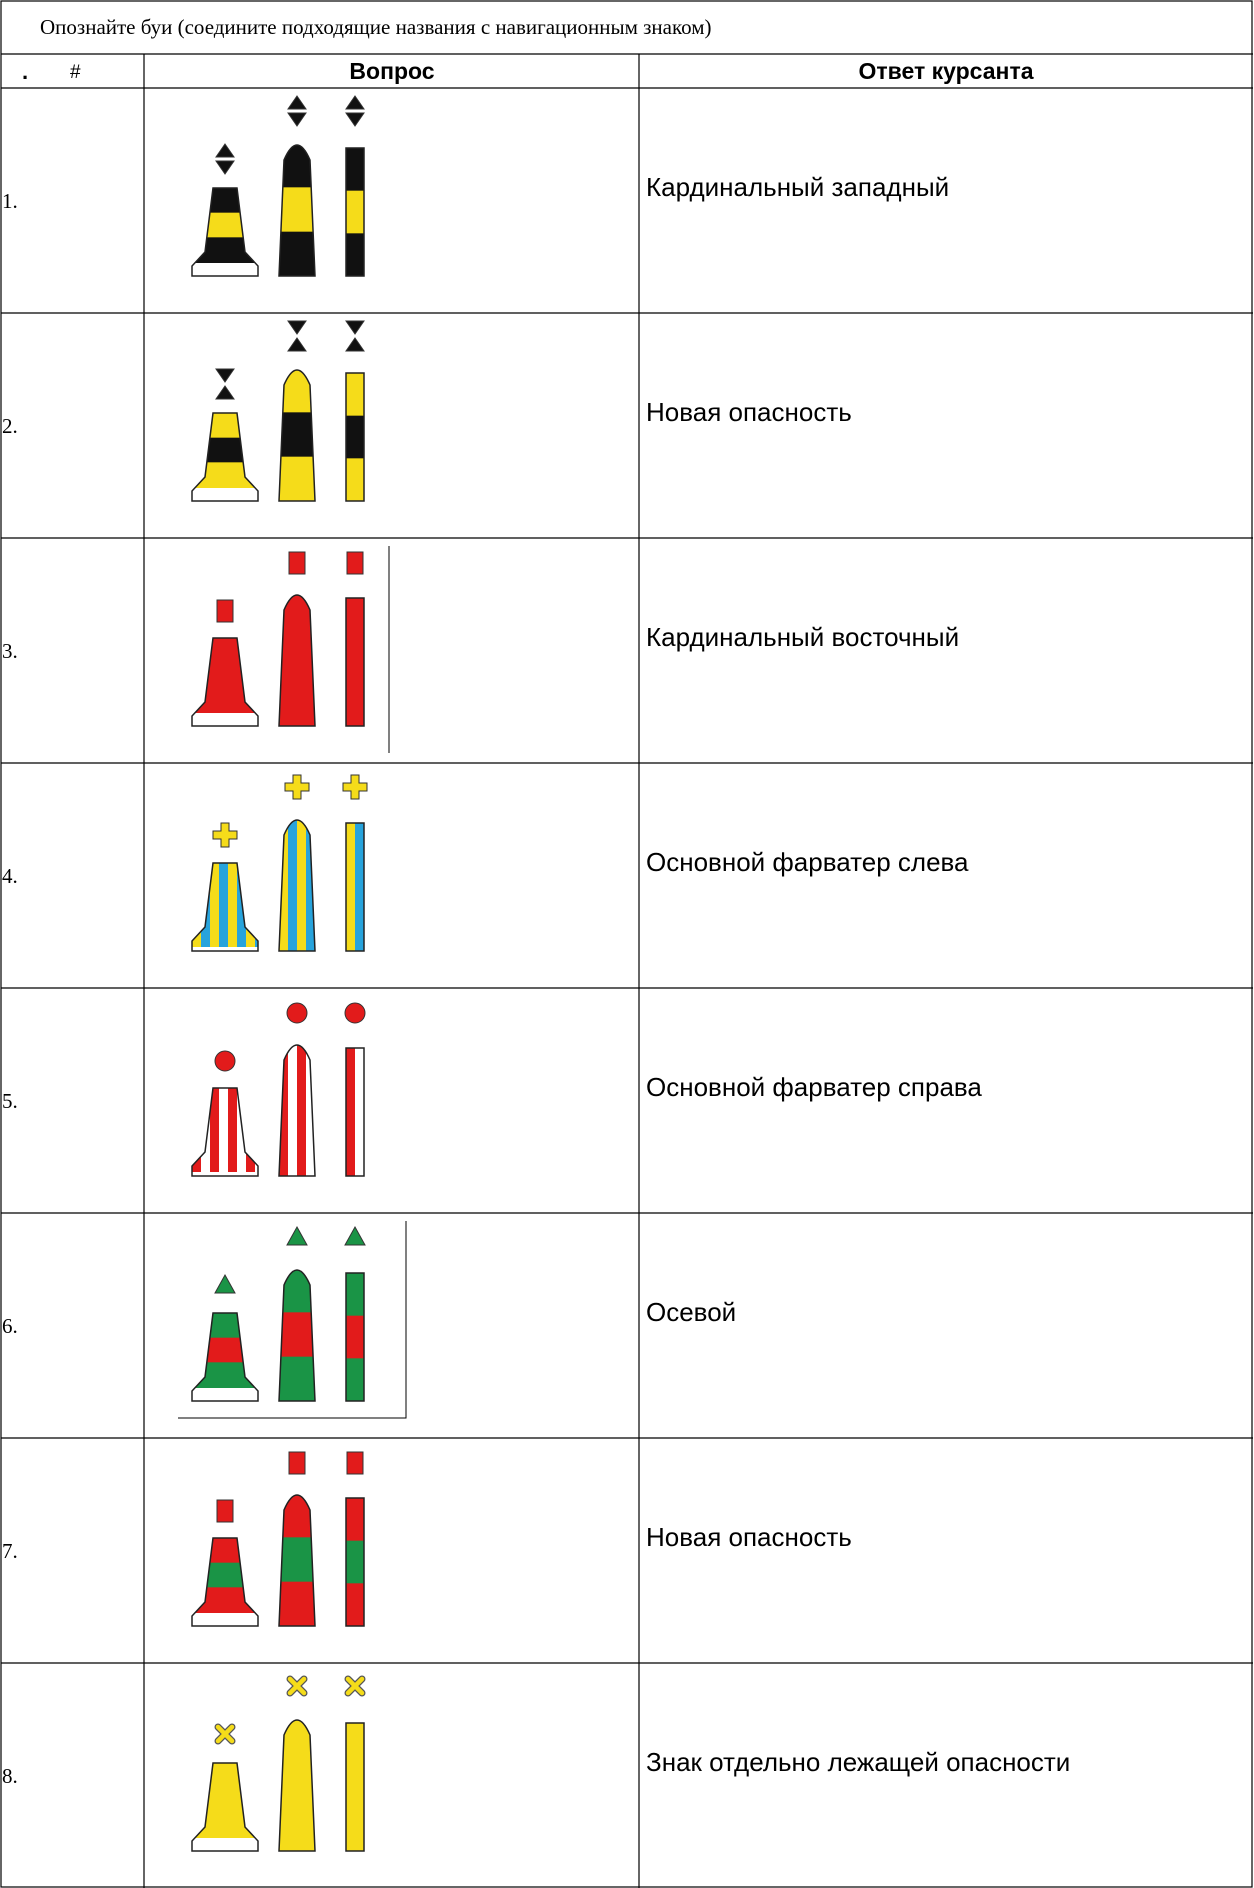 This screenshot has width=1254, height=1888. I want to click on row-answer: Осевой, so click(691, 1312).